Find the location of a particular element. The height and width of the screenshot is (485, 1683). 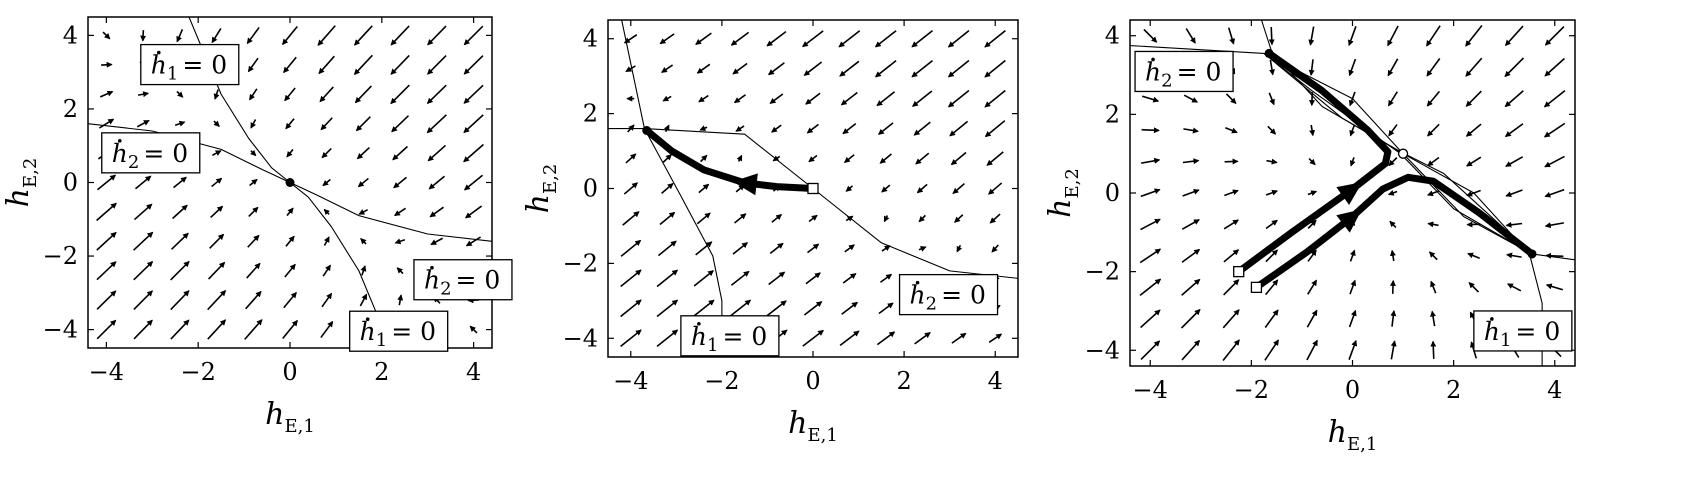

fixed-point is located at coordinates (1532, 254).